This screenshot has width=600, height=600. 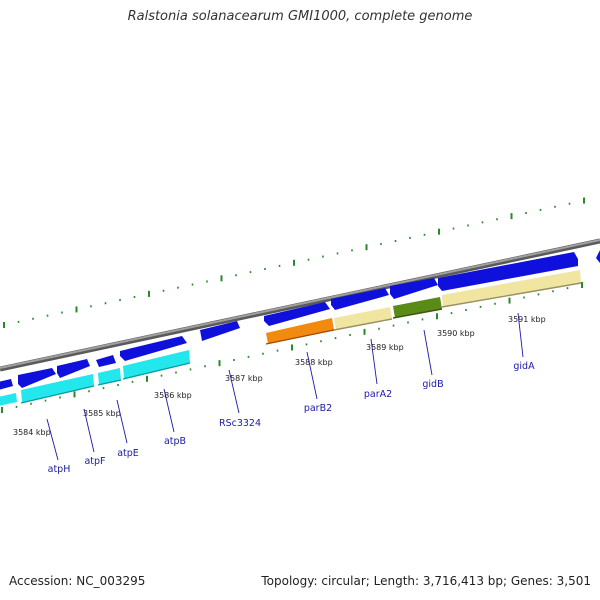 I want to click on scale-label: 3587 kbp, so click(x=244, y=378).